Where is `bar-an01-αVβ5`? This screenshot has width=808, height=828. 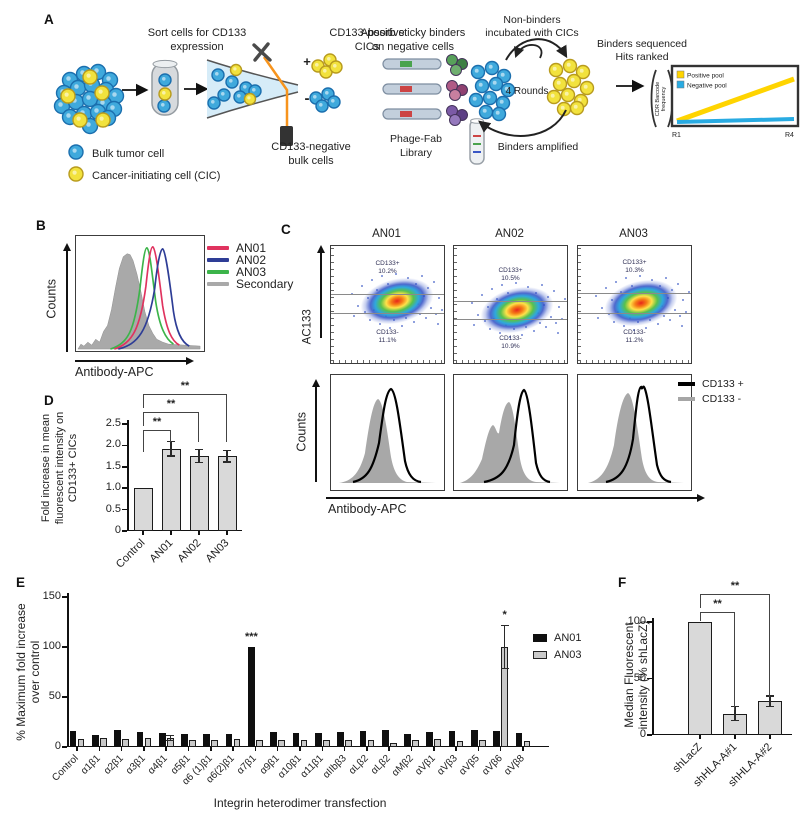 bar-an01-αVβ5 is located at coordinates (474, 738).